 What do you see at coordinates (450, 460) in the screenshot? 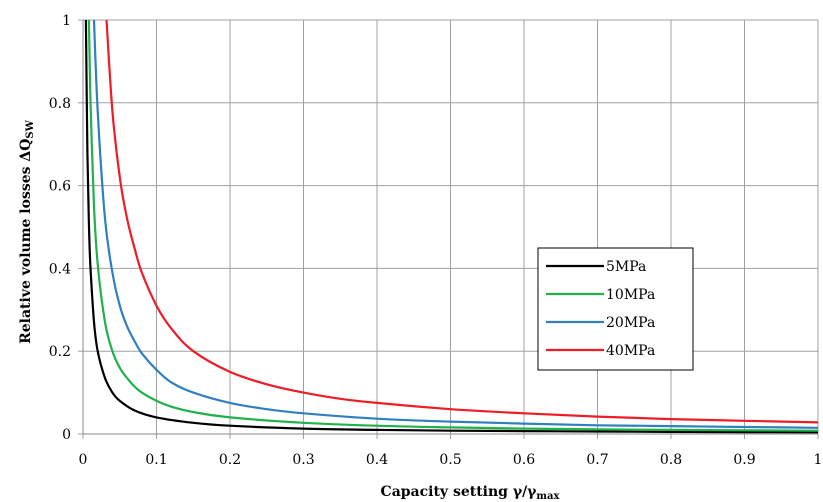
I see `x-tick-label: 0.5` at bounding box center [450, 460].